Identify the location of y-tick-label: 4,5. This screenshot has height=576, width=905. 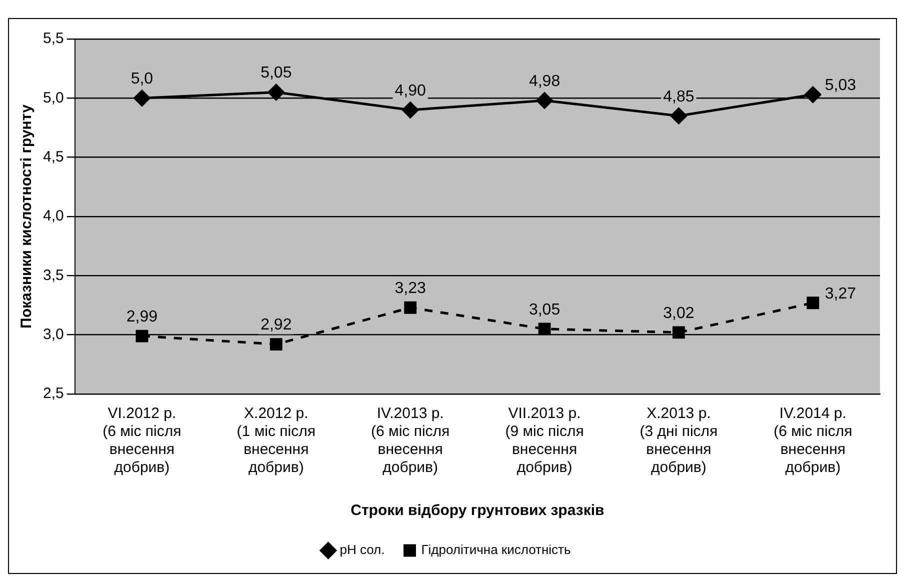
(53, 157).